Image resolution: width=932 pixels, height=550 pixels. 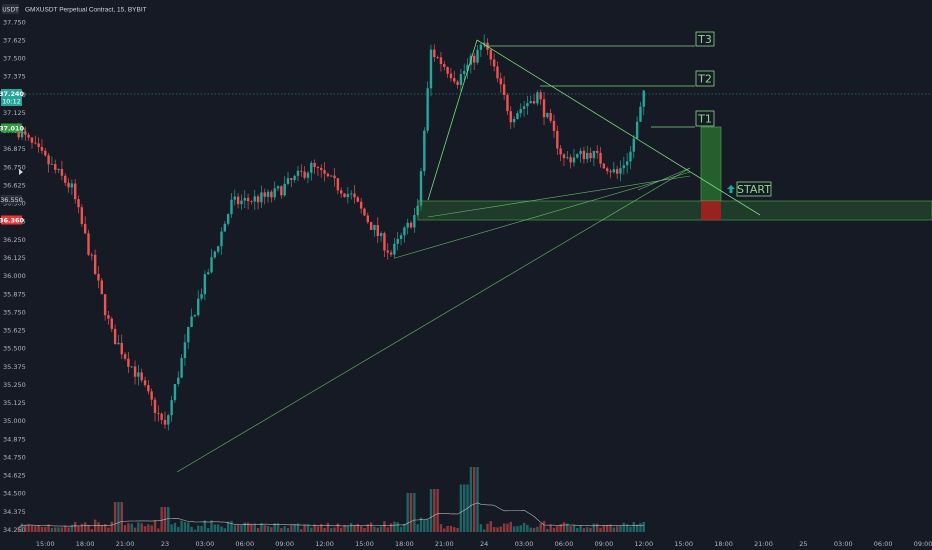 I want to click on price-tick-label: 37.750, so click(x=14, y=22).